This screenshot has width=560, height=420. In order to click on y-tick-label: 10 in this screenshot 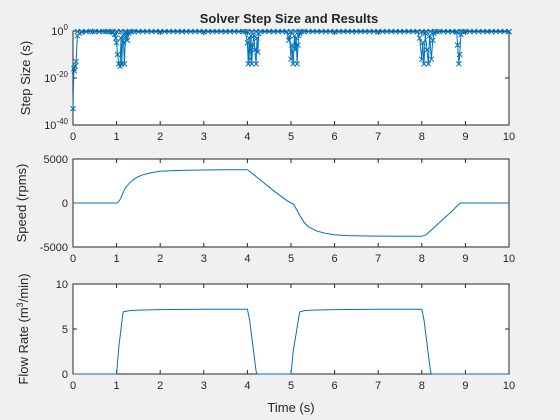, I will do `click(62, 285)`.